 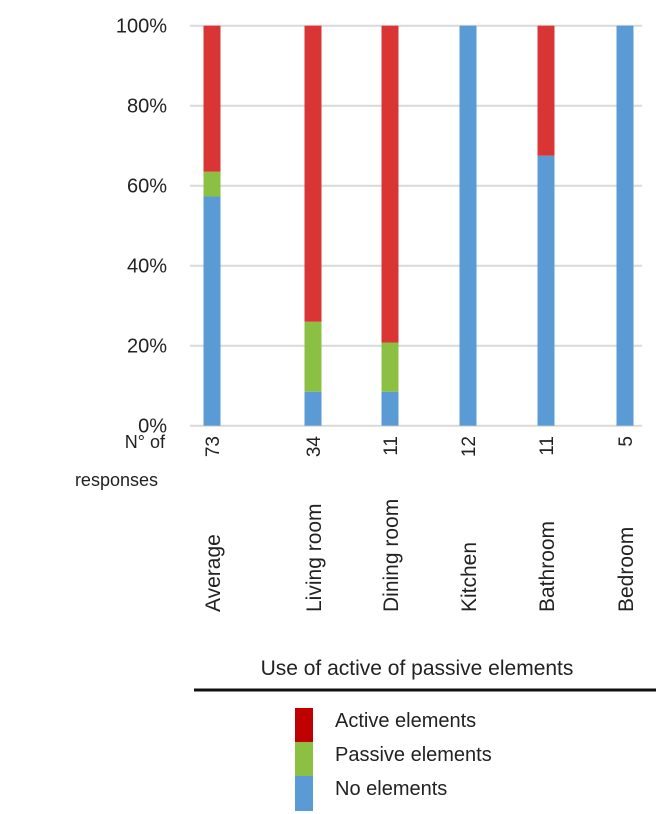 I want to click on legend-label: Passive elements, so click(x=413, y=755).